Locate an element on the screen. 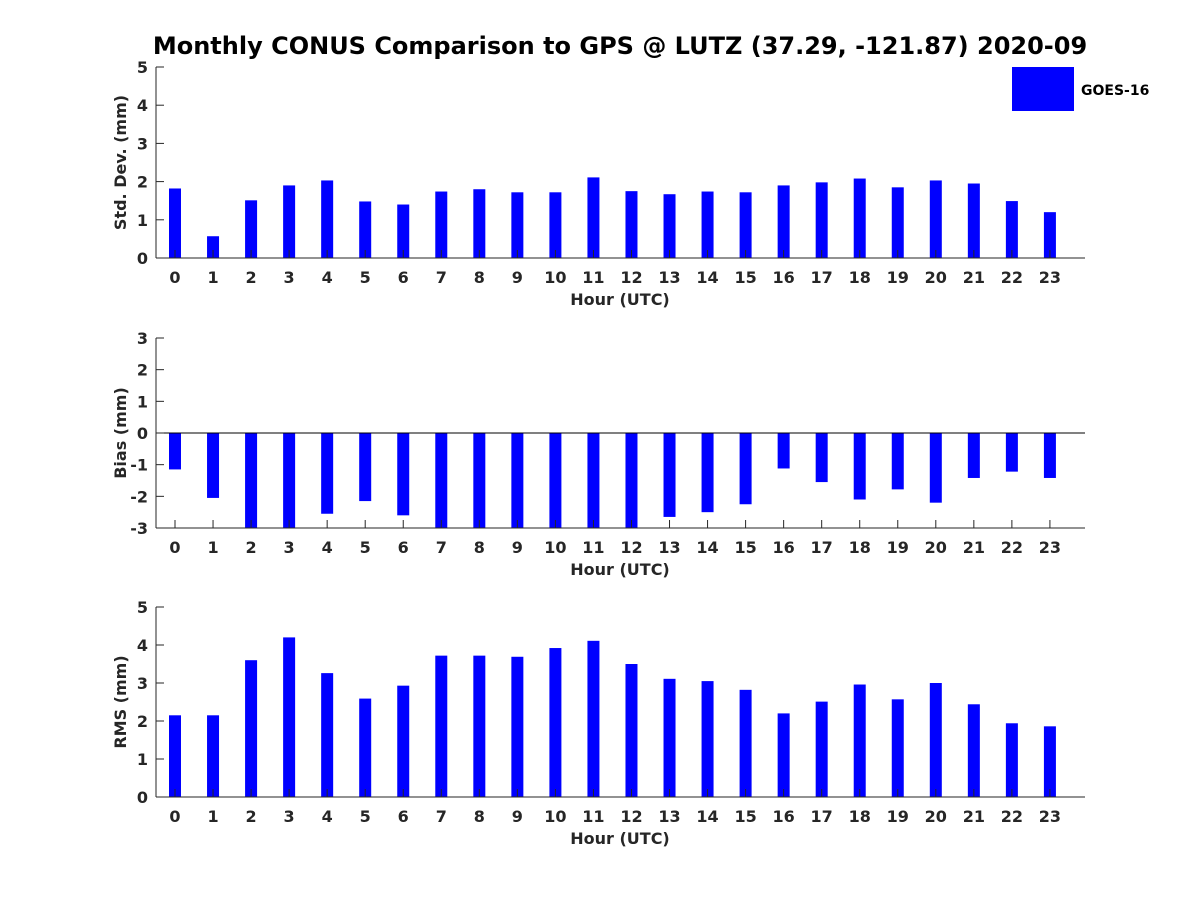  y-tick-label: 5 is located at coordinates (142, 67).